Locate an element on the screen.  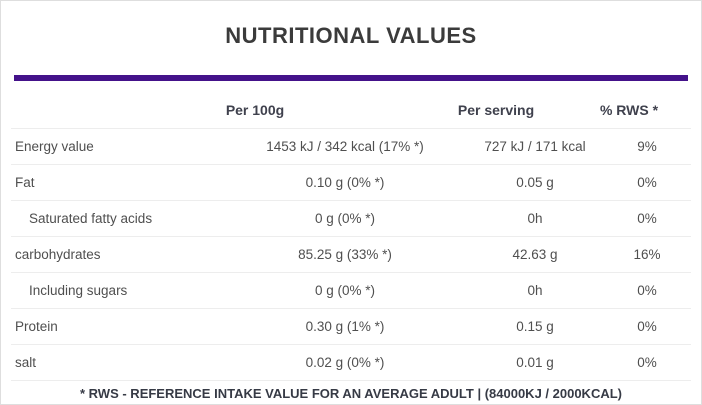
row-value-per-serving: 0.15 g is located at coordinates (535, 326).